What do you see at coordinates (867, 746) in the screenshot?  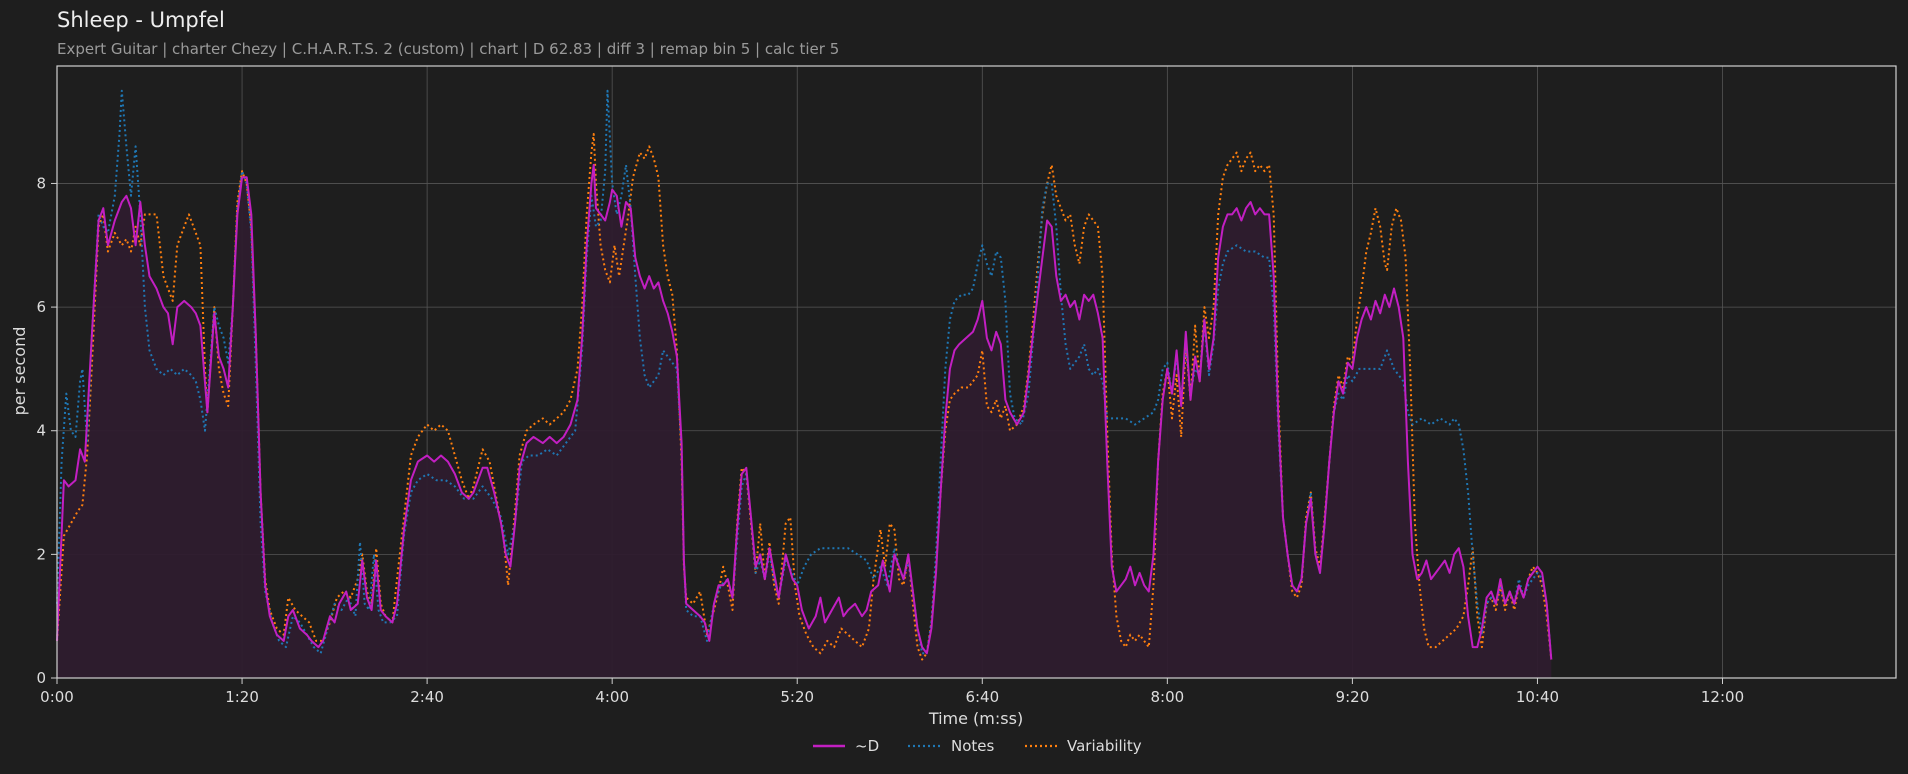 I see `legend-label: ~D` at bounding box center [867, 746].